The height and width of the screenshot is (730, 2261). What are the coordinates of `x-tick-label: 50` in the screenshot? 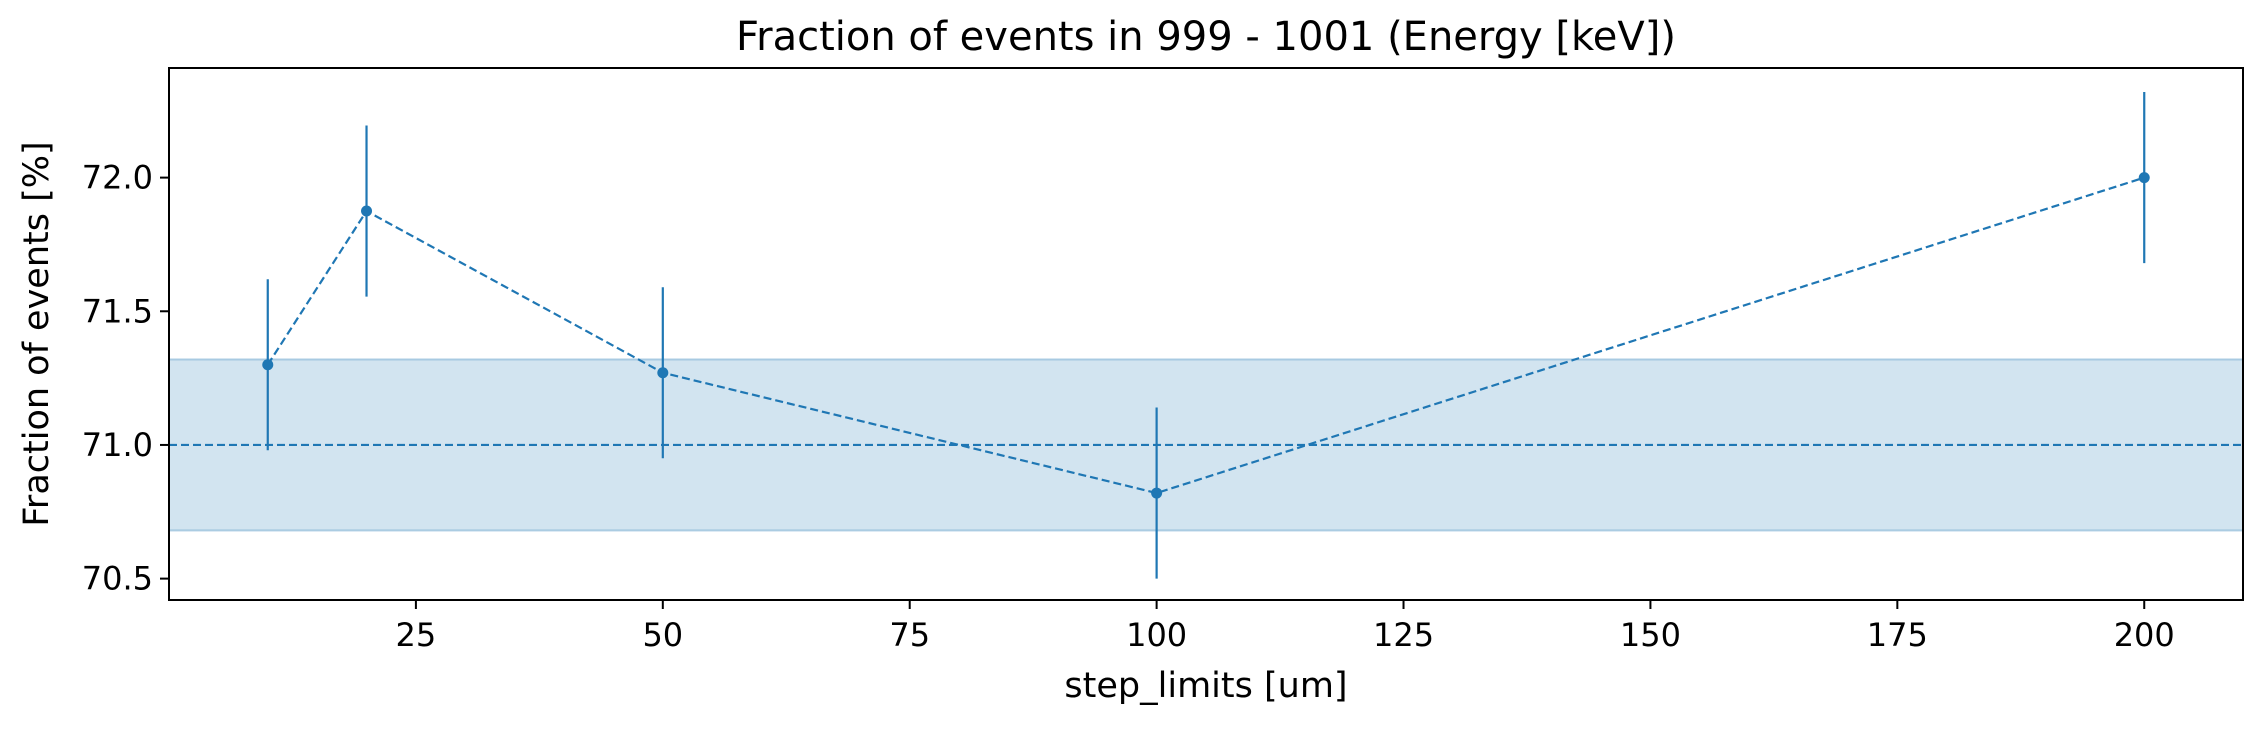 It's located at (662, 635).